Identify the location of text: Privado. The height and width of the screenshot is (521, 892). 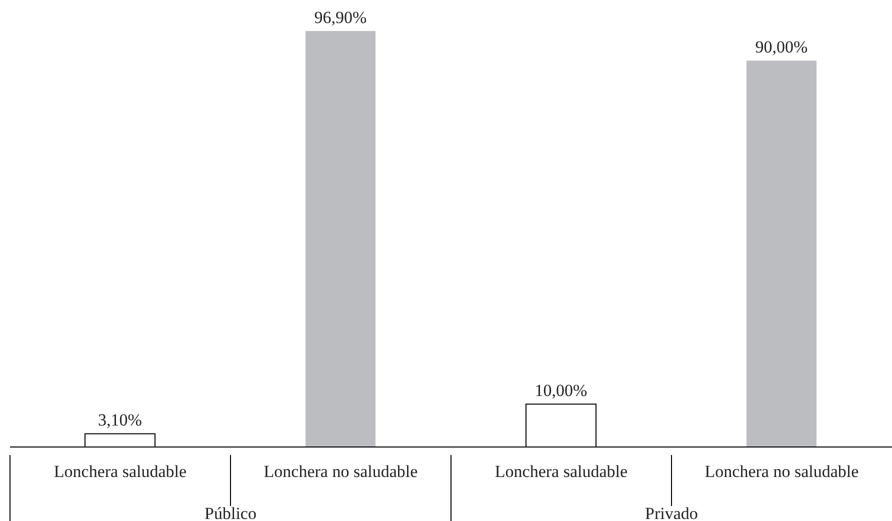
(671, 512).